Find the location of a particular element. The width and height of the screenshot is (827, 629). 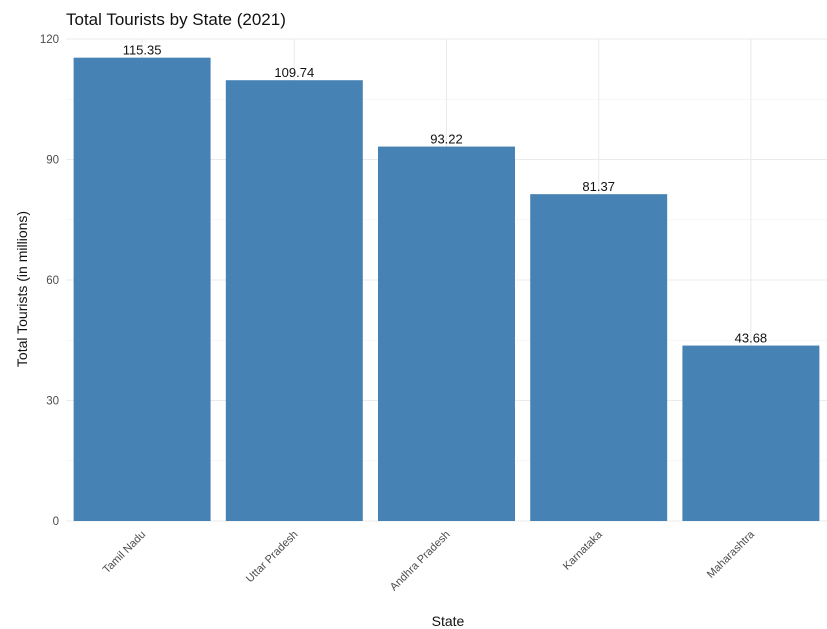

bar-value-label: 81.37 is located at coordinates (598, 186).